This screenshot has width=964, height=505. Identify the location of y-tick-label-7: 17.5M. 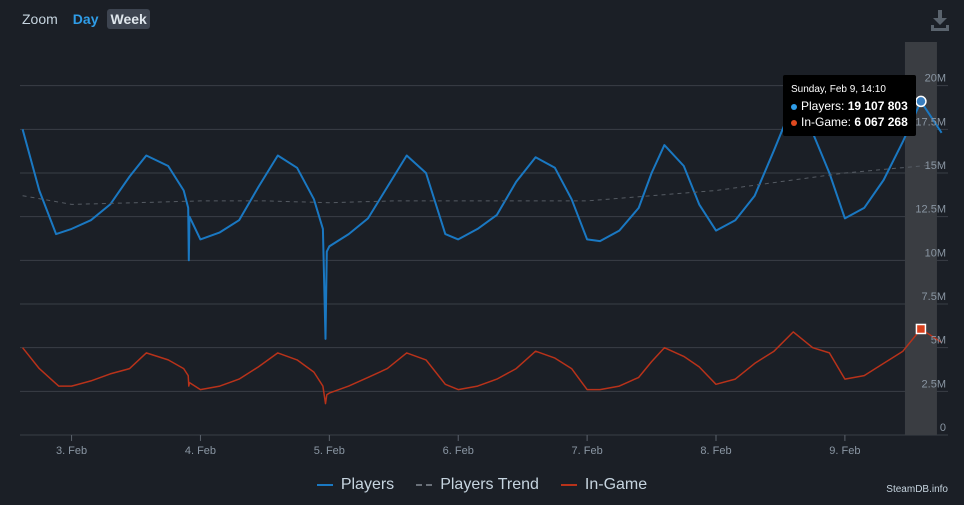
(930, 122).